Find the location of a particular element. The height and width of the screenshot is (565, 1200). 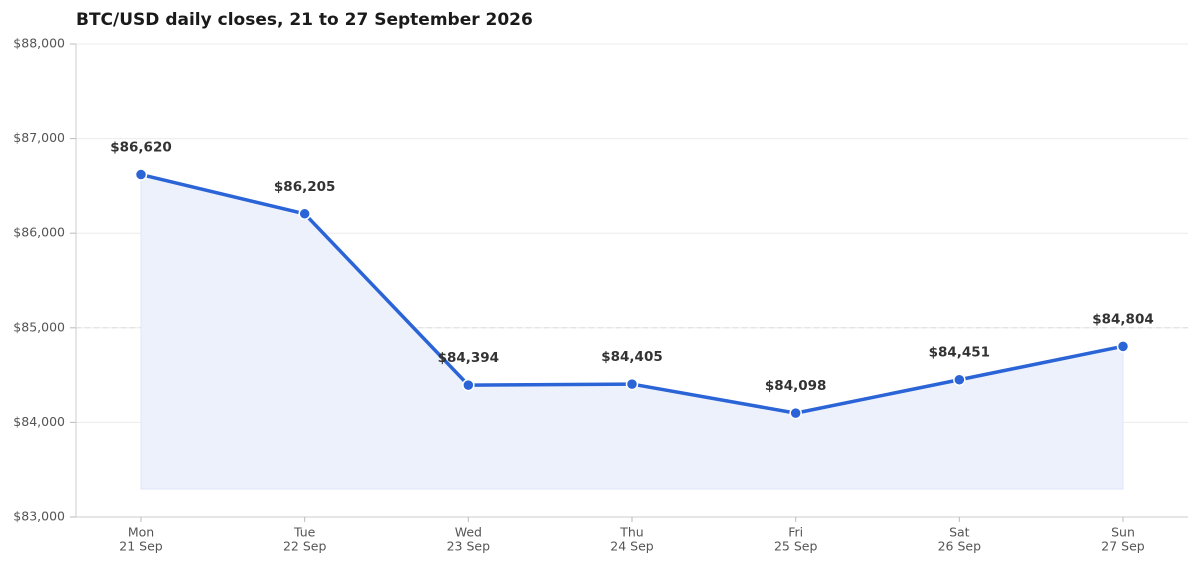

x-tick-label: 25 Sep is located at coordinates (796, 546).